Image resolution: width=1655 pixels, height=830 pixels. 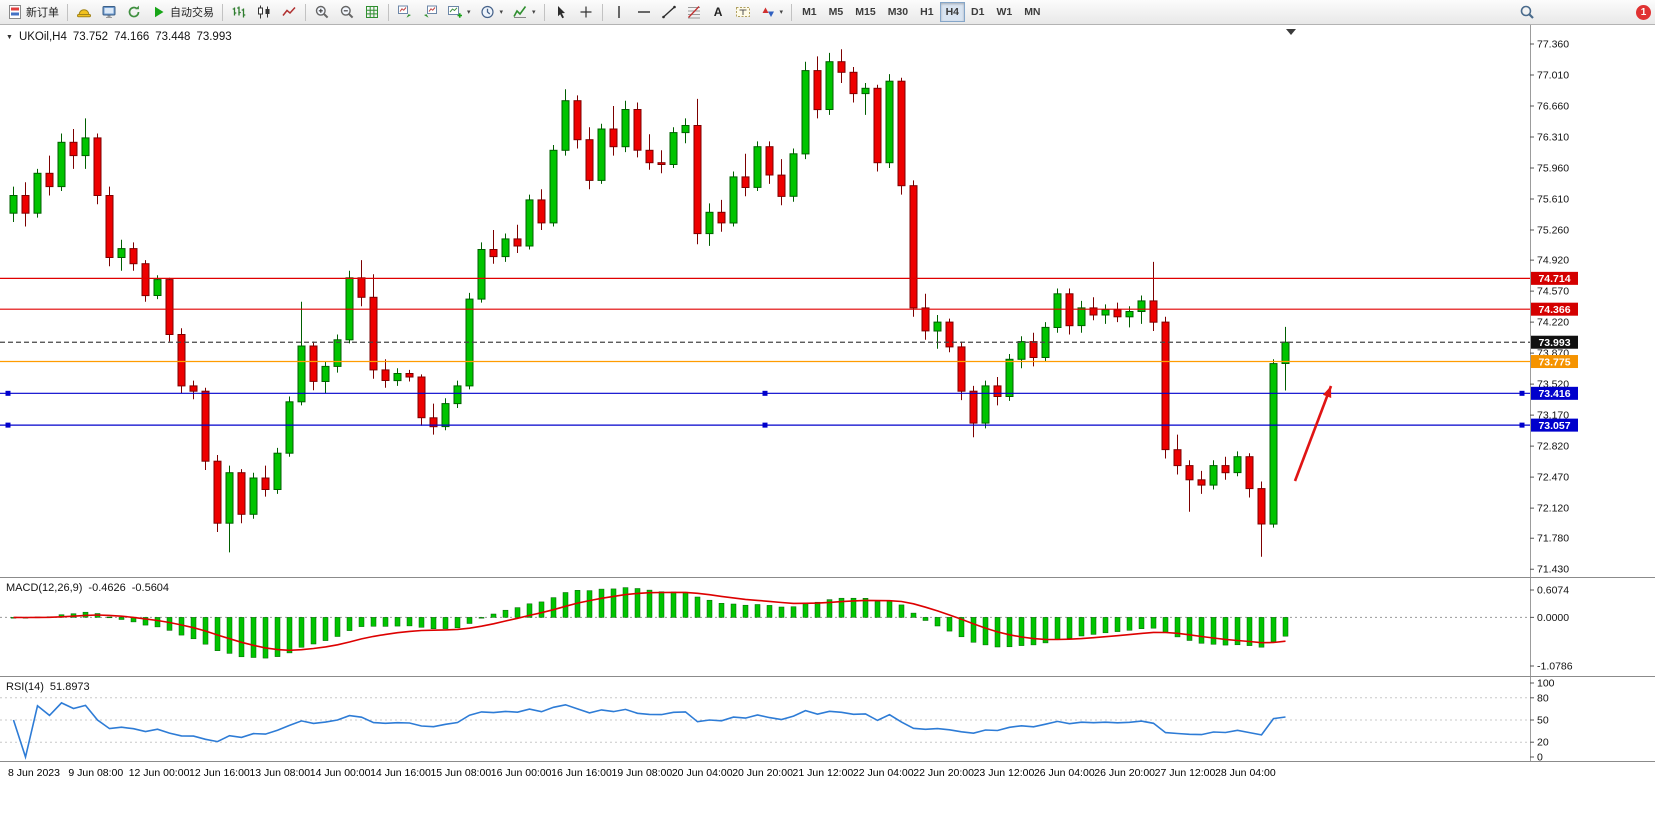 I want to click on cursor-icon, so click(x=561, y=12).